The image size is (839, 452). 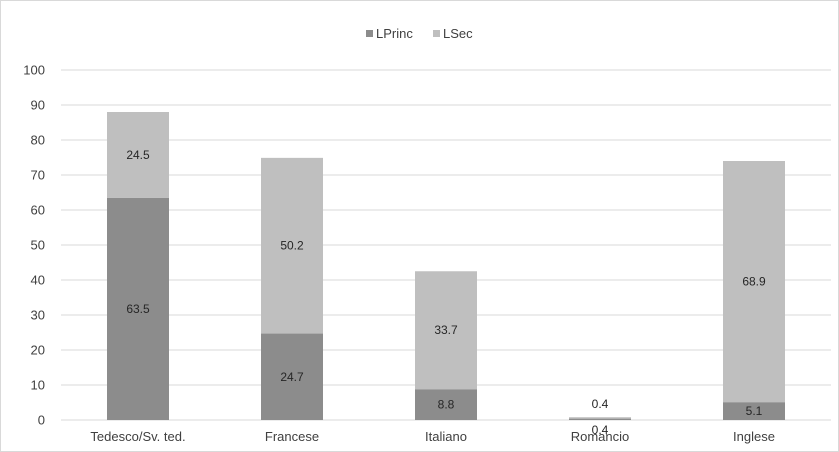 What do you see at coordinates (41, 420) in the screenshot?
I see `y-tick-label: 0` at bounding box center [41, 420].